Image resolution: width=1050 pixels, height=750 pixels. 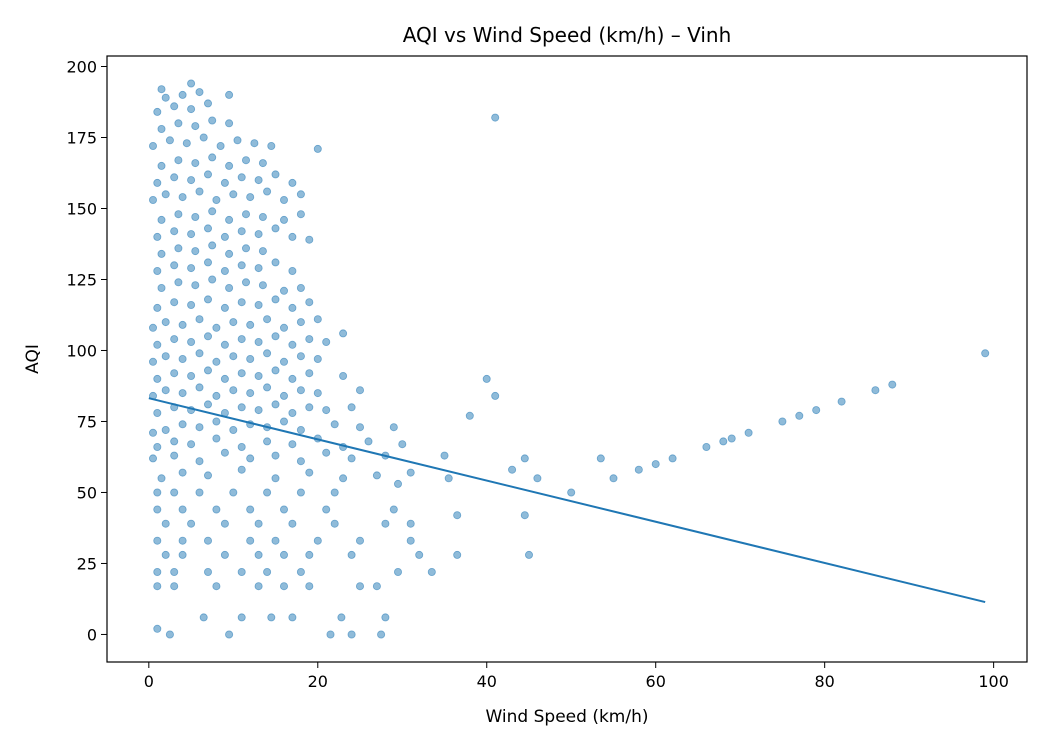 I want to click on x-tick-label: 100, so click(x=993, y=681).